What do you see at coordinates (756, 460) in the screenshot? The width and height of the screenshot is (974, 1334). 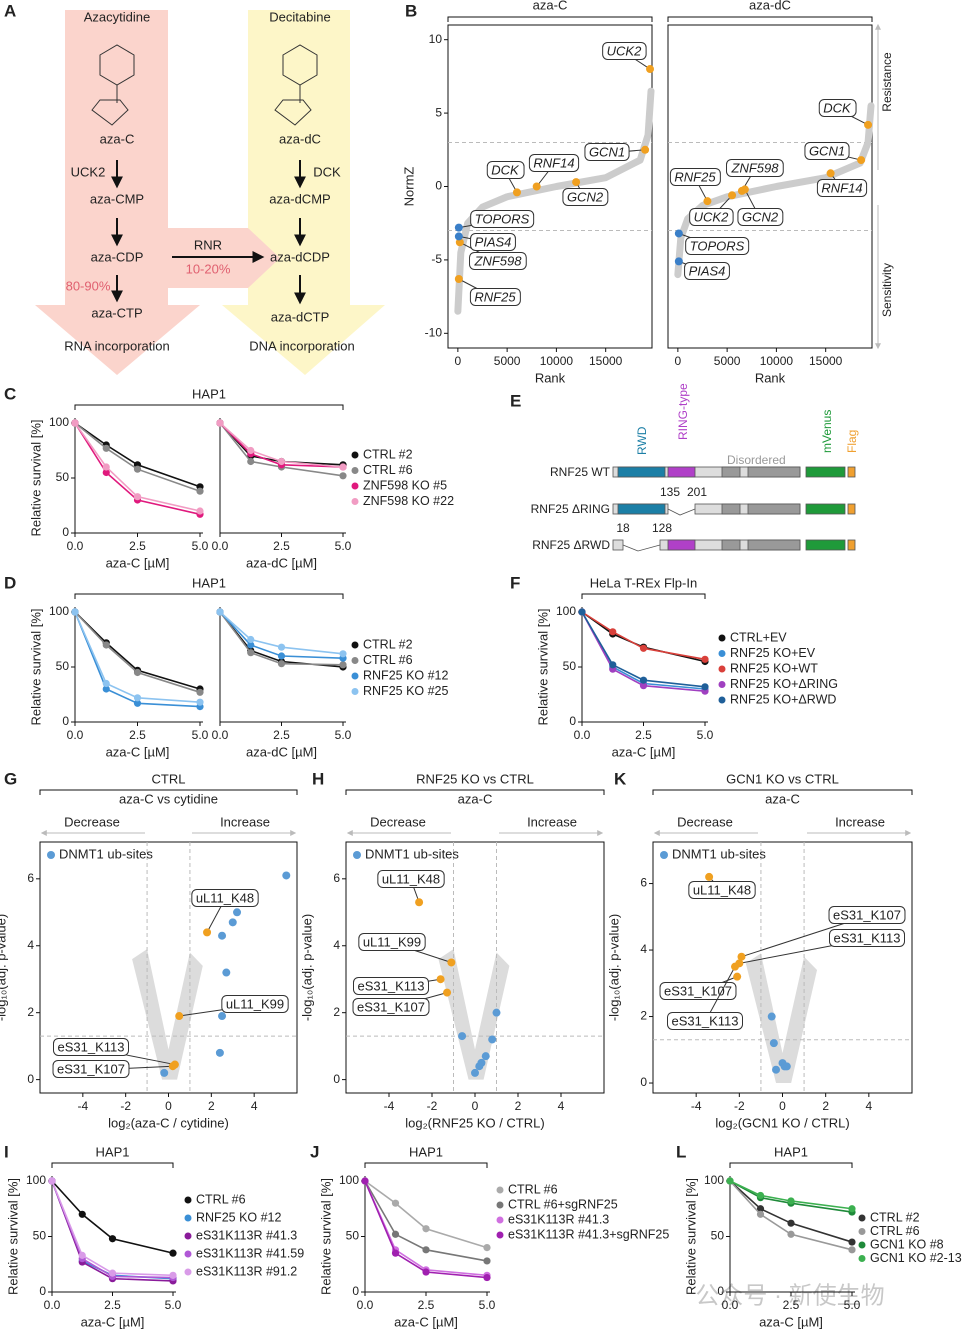 I see `domain-label: Disordered` at bounding box center [756, 460].